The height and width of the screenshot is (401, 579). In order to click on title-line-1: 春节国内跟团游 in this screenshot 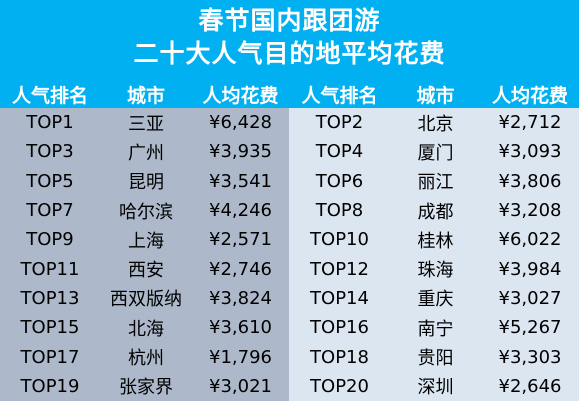, I will do `click(289, 20)`.